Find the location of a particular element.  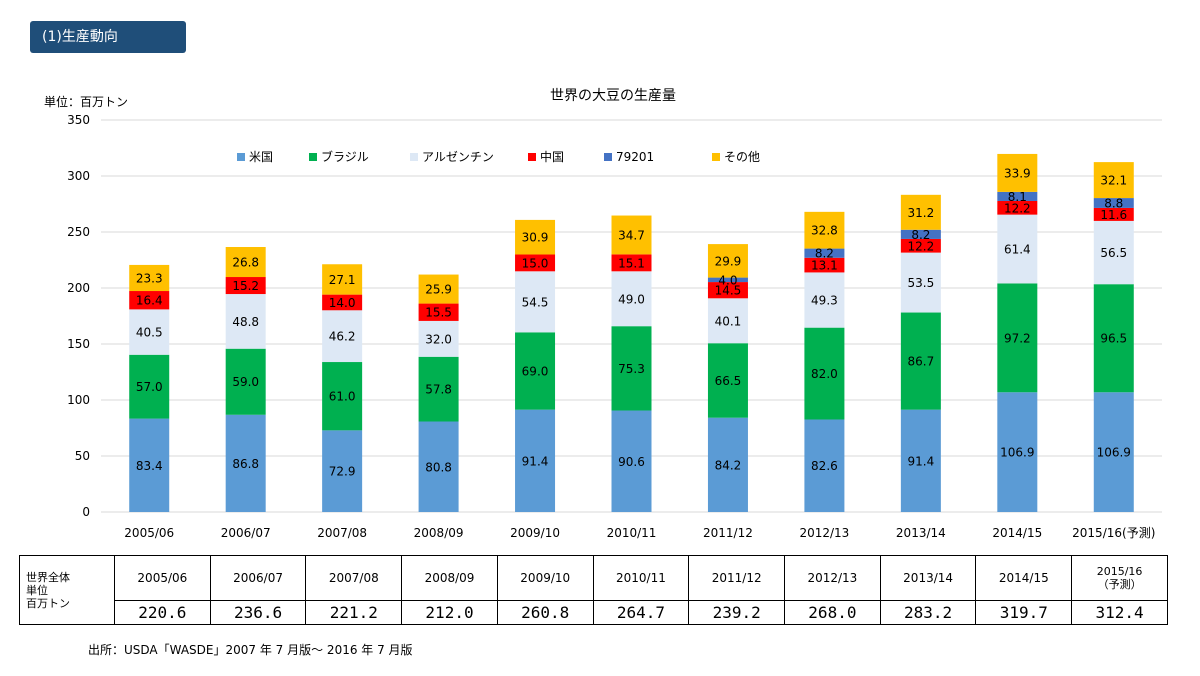

summary-year-cell: 2006/07 is located at coordinates (258, 578).